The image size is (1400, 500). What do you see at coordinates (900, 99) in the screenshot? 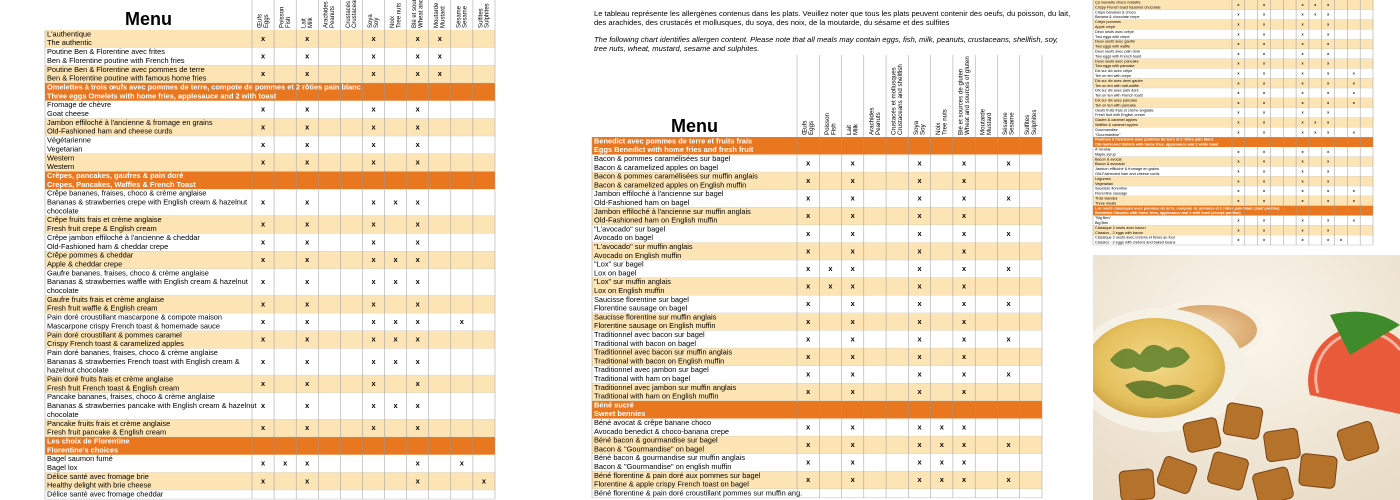
I see `column-header: Crustaceans and shellfish` at bounding box center [900, 99].